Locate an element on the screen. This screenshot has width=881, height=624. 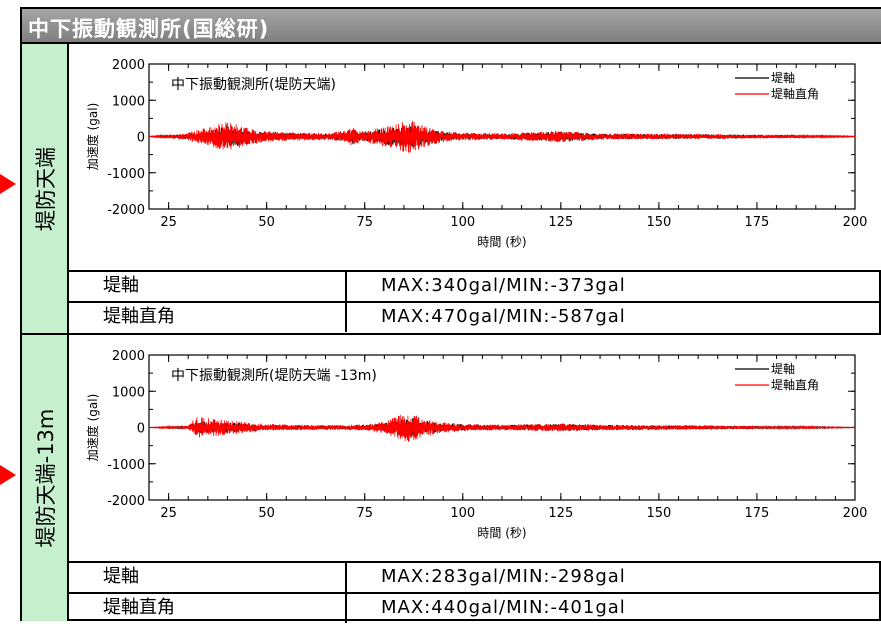
page-title: 中下振動観測所(国総研) is located at coordinates (149, 29).